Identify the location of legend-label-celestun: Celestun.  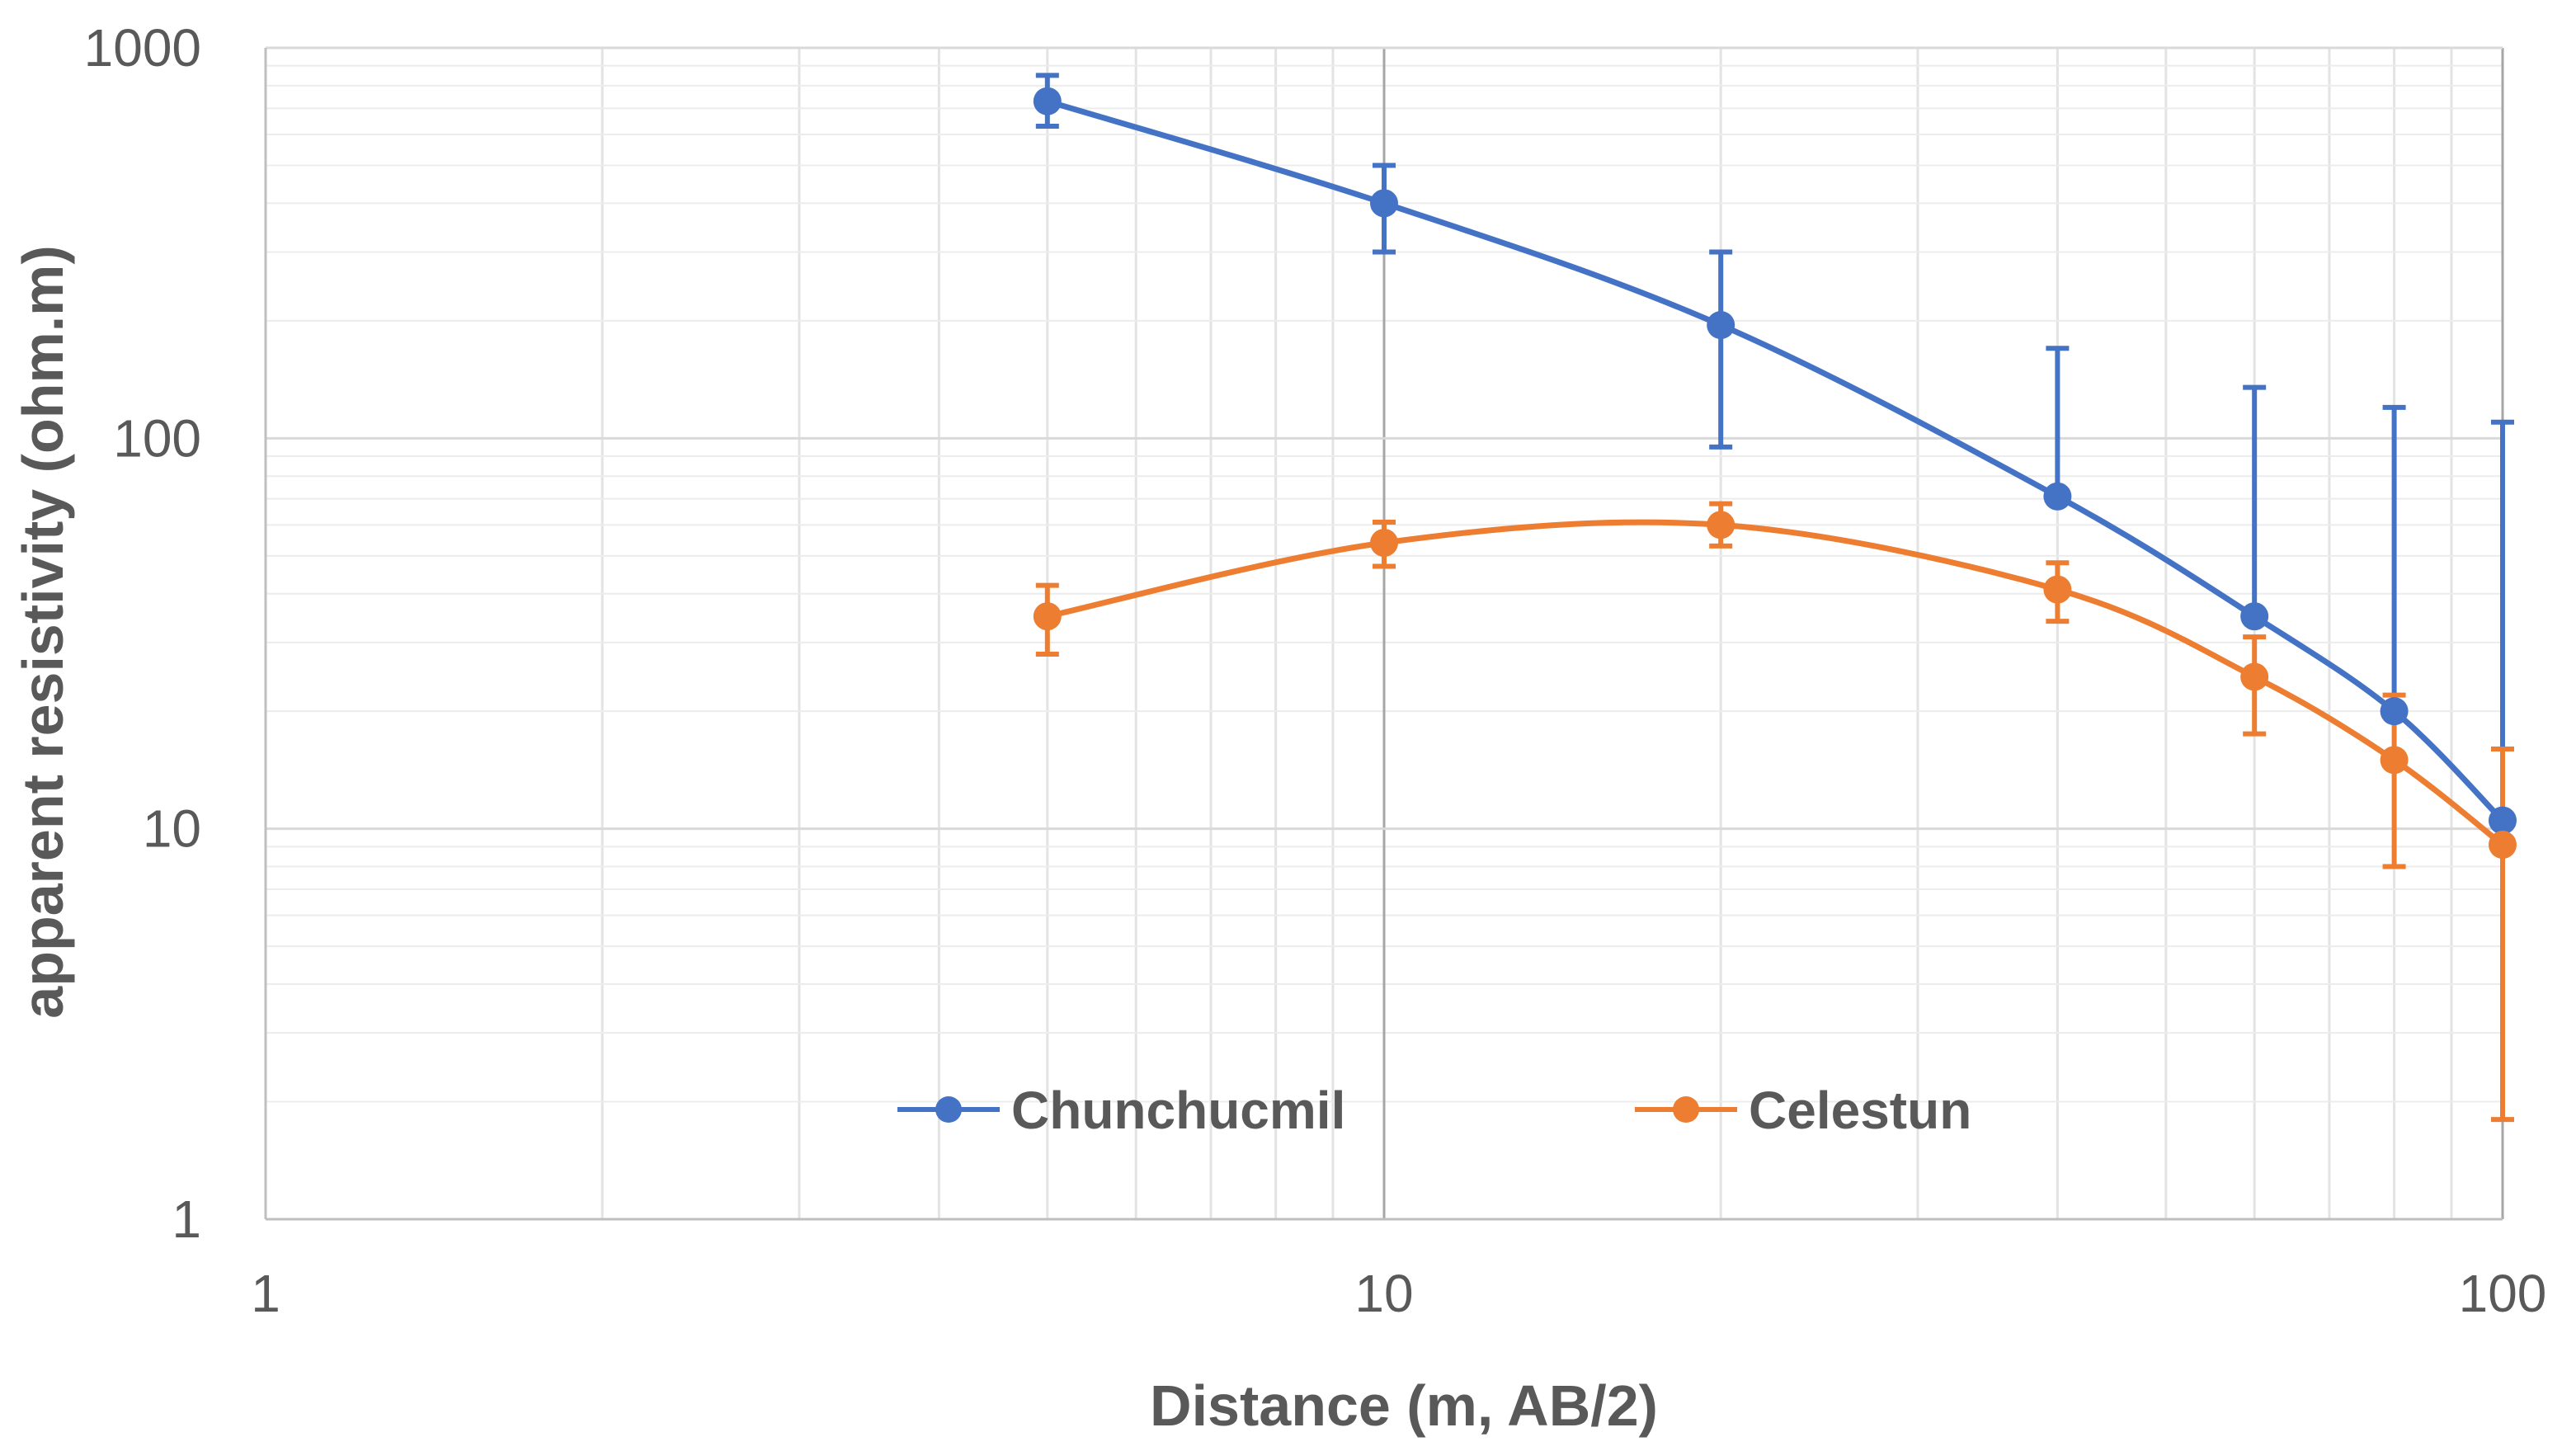
(1860, 1111).